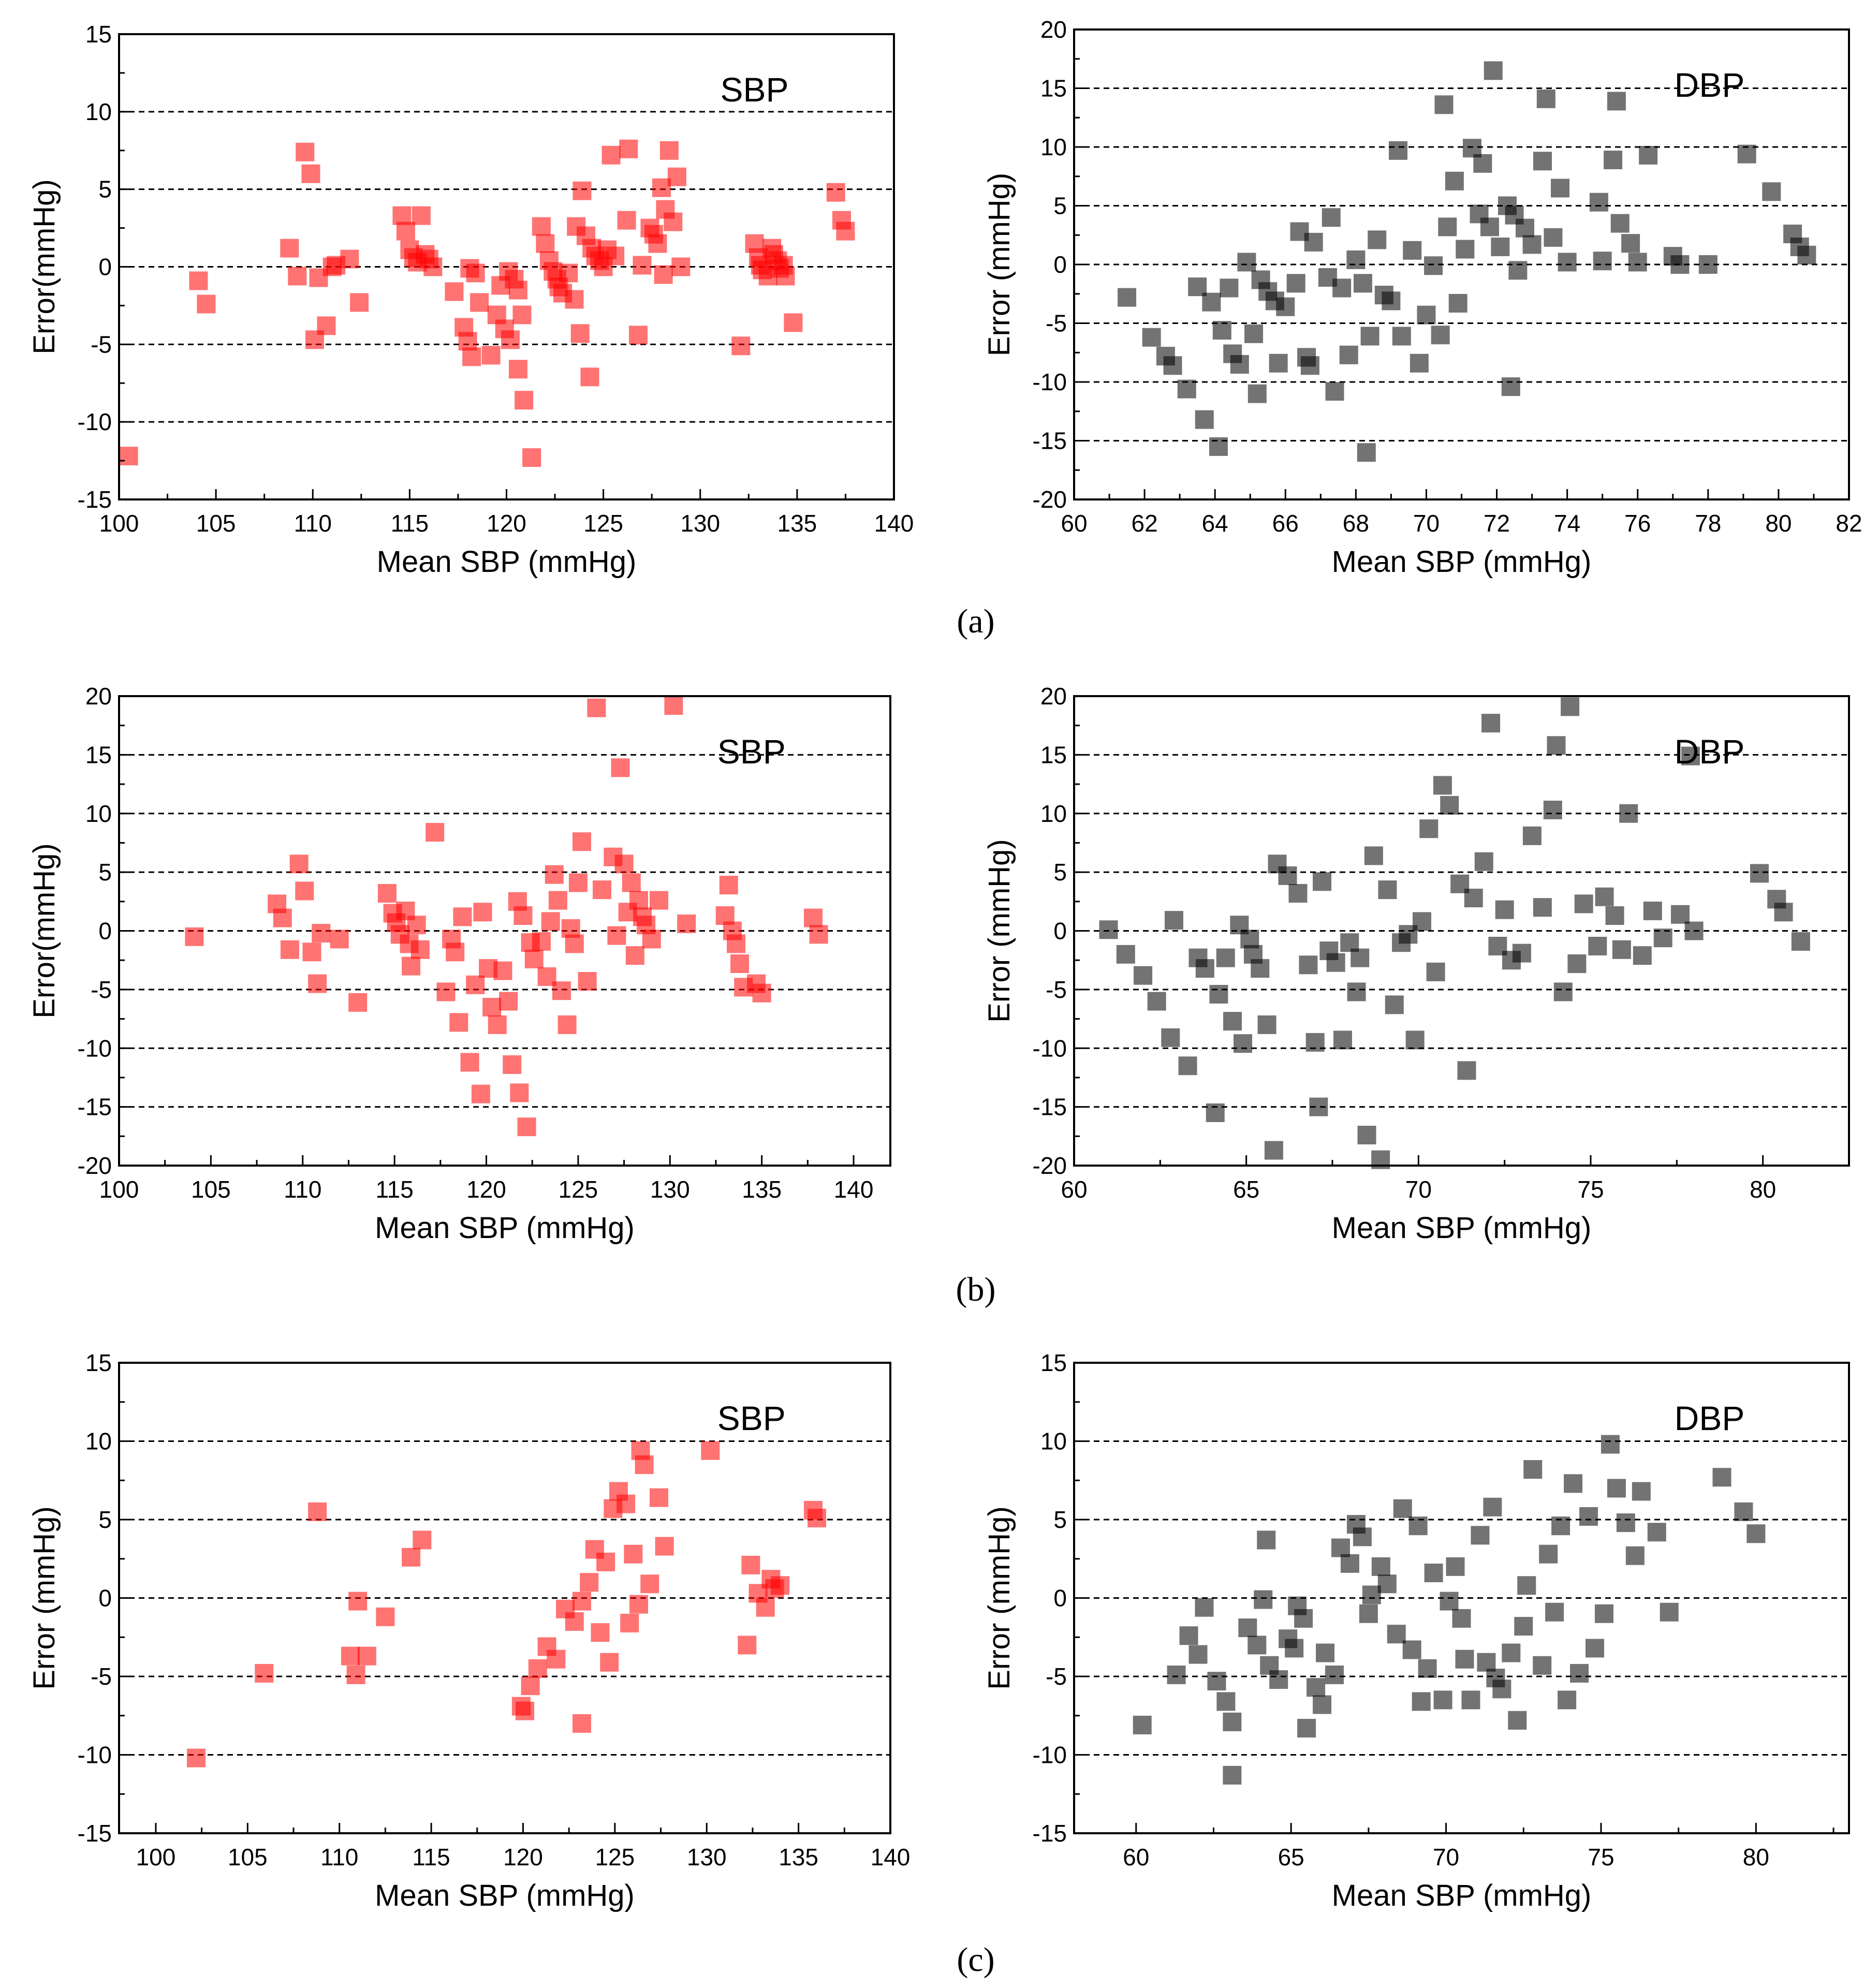 This screenshot has width=1864, height=1988. I want to click on x-tick-label: 105, so click(216, 523).